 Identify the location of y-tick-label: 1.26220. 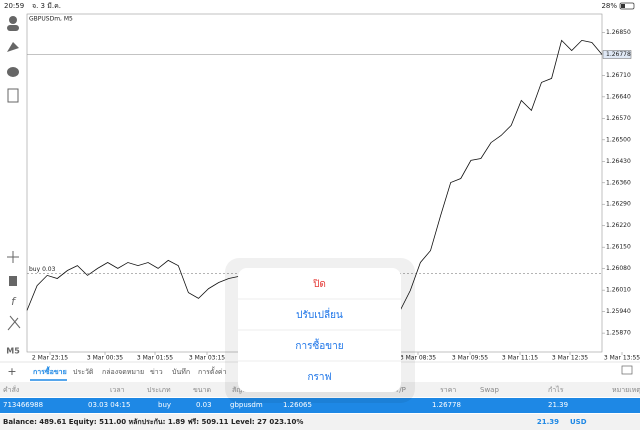
(618, 225).